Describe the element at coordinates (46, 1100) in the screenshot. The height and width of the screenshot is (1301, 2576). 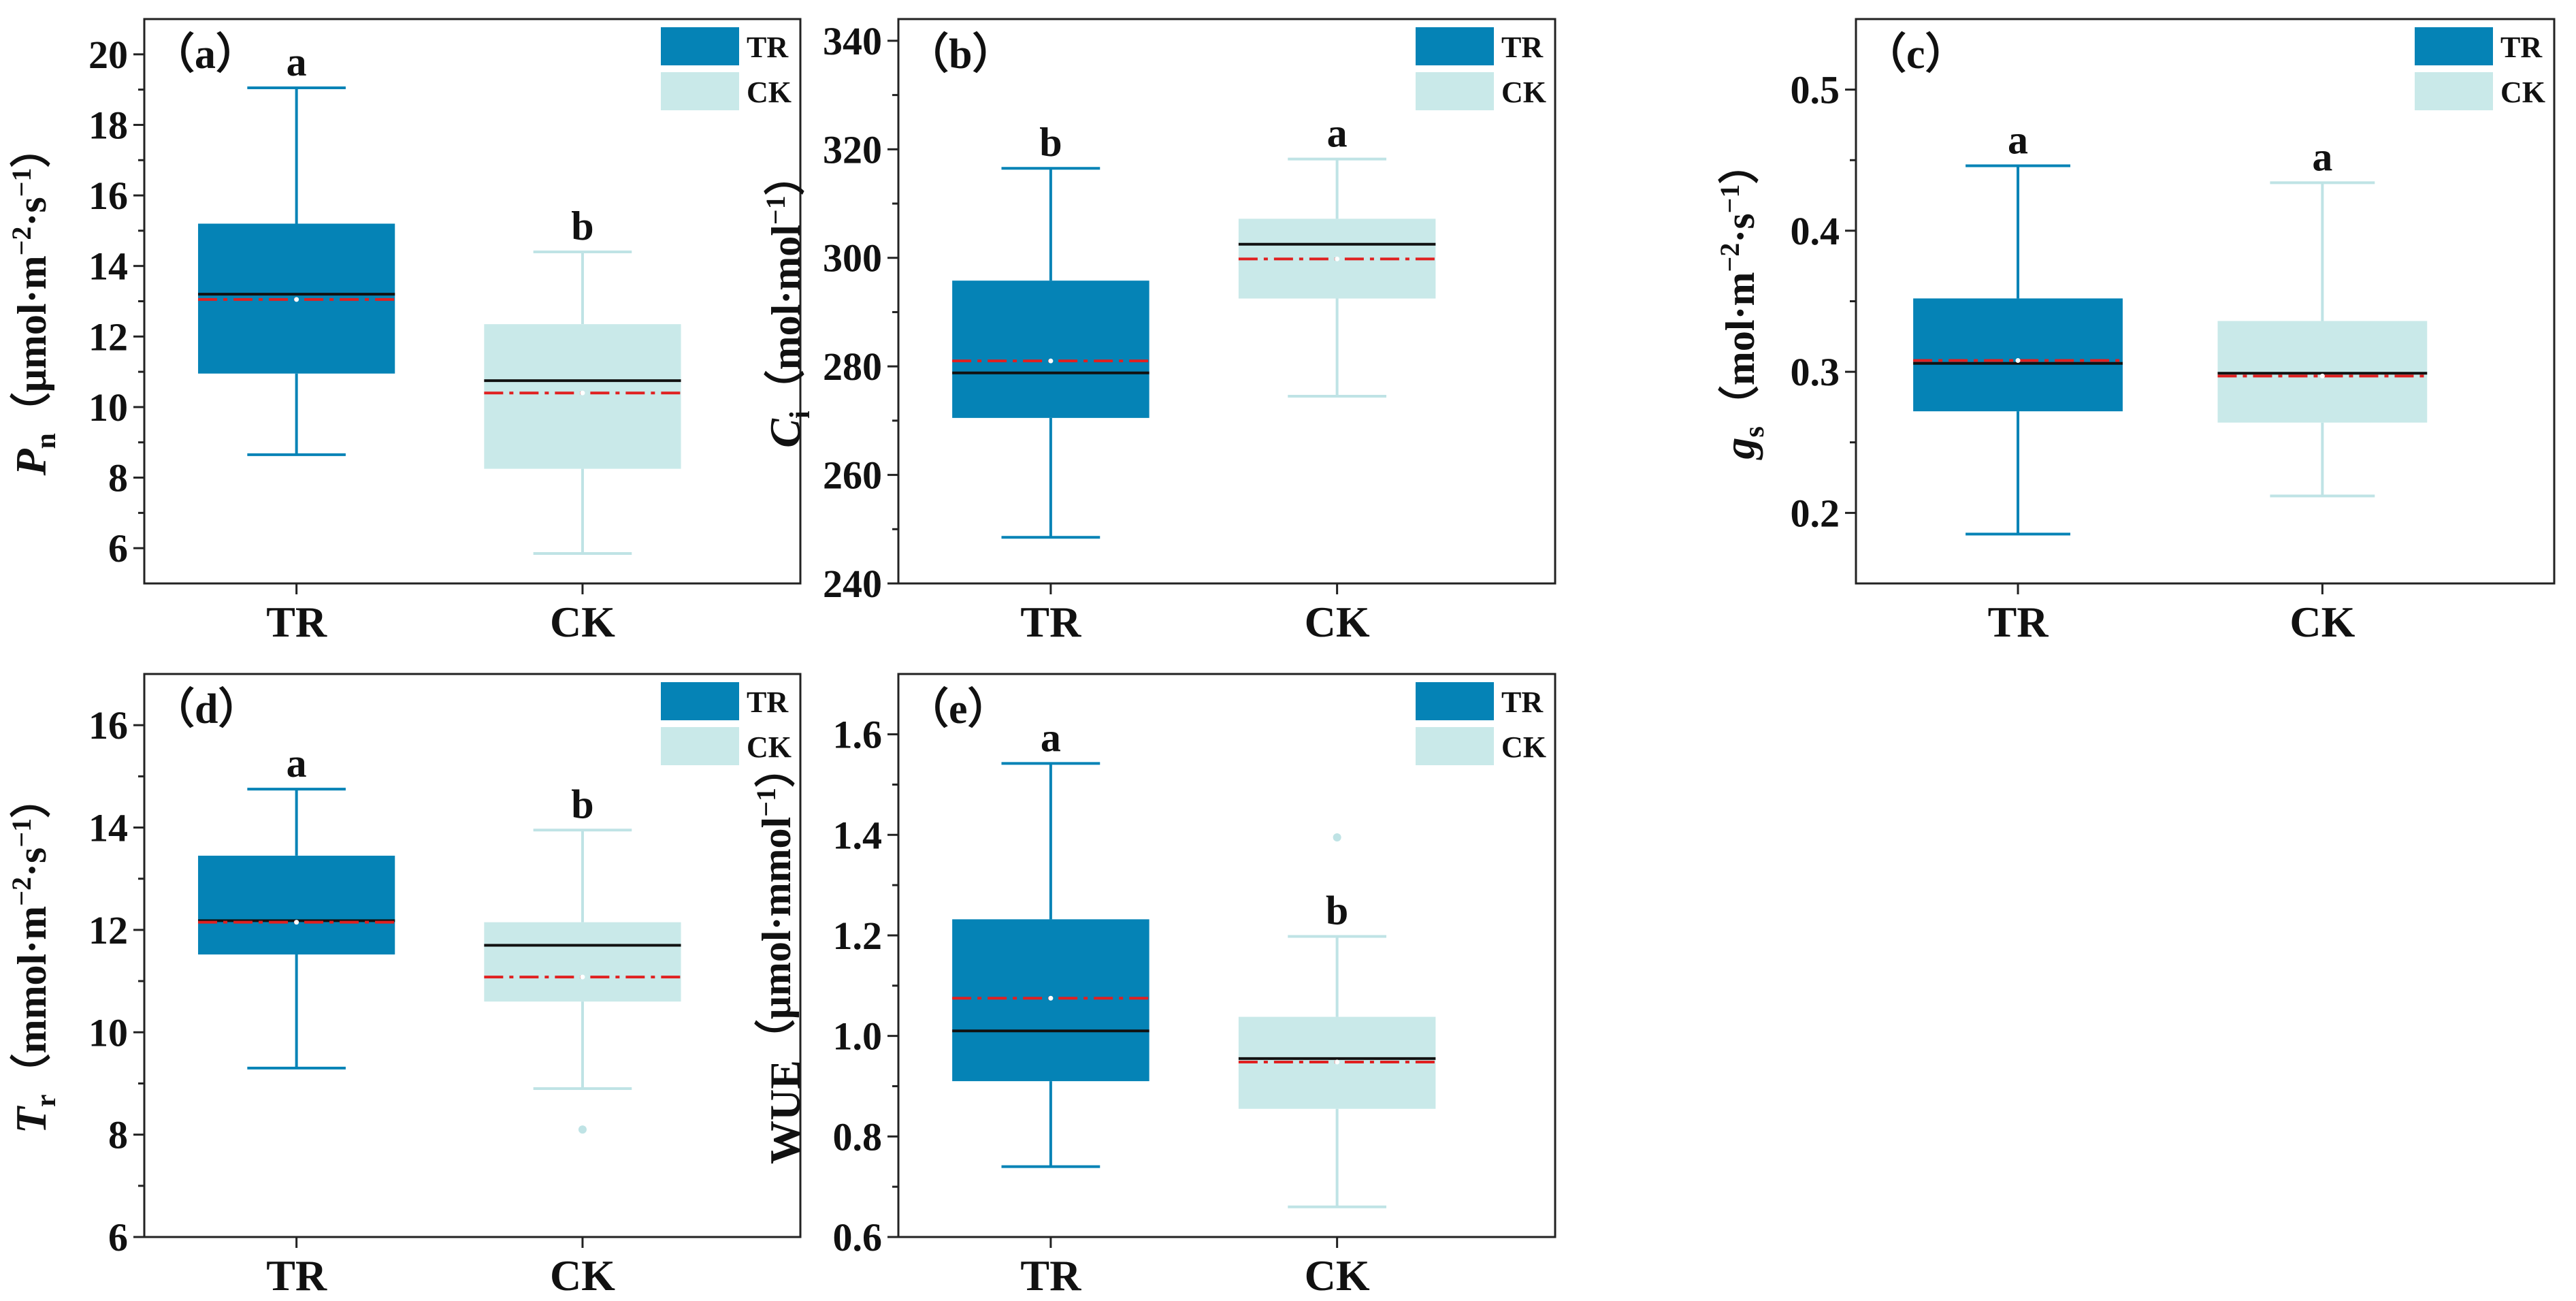
I see `y-axis-label-part: r` at that location.